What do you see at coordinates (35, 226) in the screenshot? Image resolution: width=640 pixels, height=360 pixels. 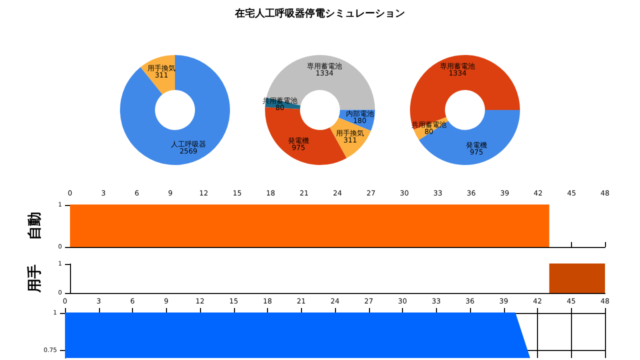 I see `y-axis-title: 自動` at bounding box center [35, 226].